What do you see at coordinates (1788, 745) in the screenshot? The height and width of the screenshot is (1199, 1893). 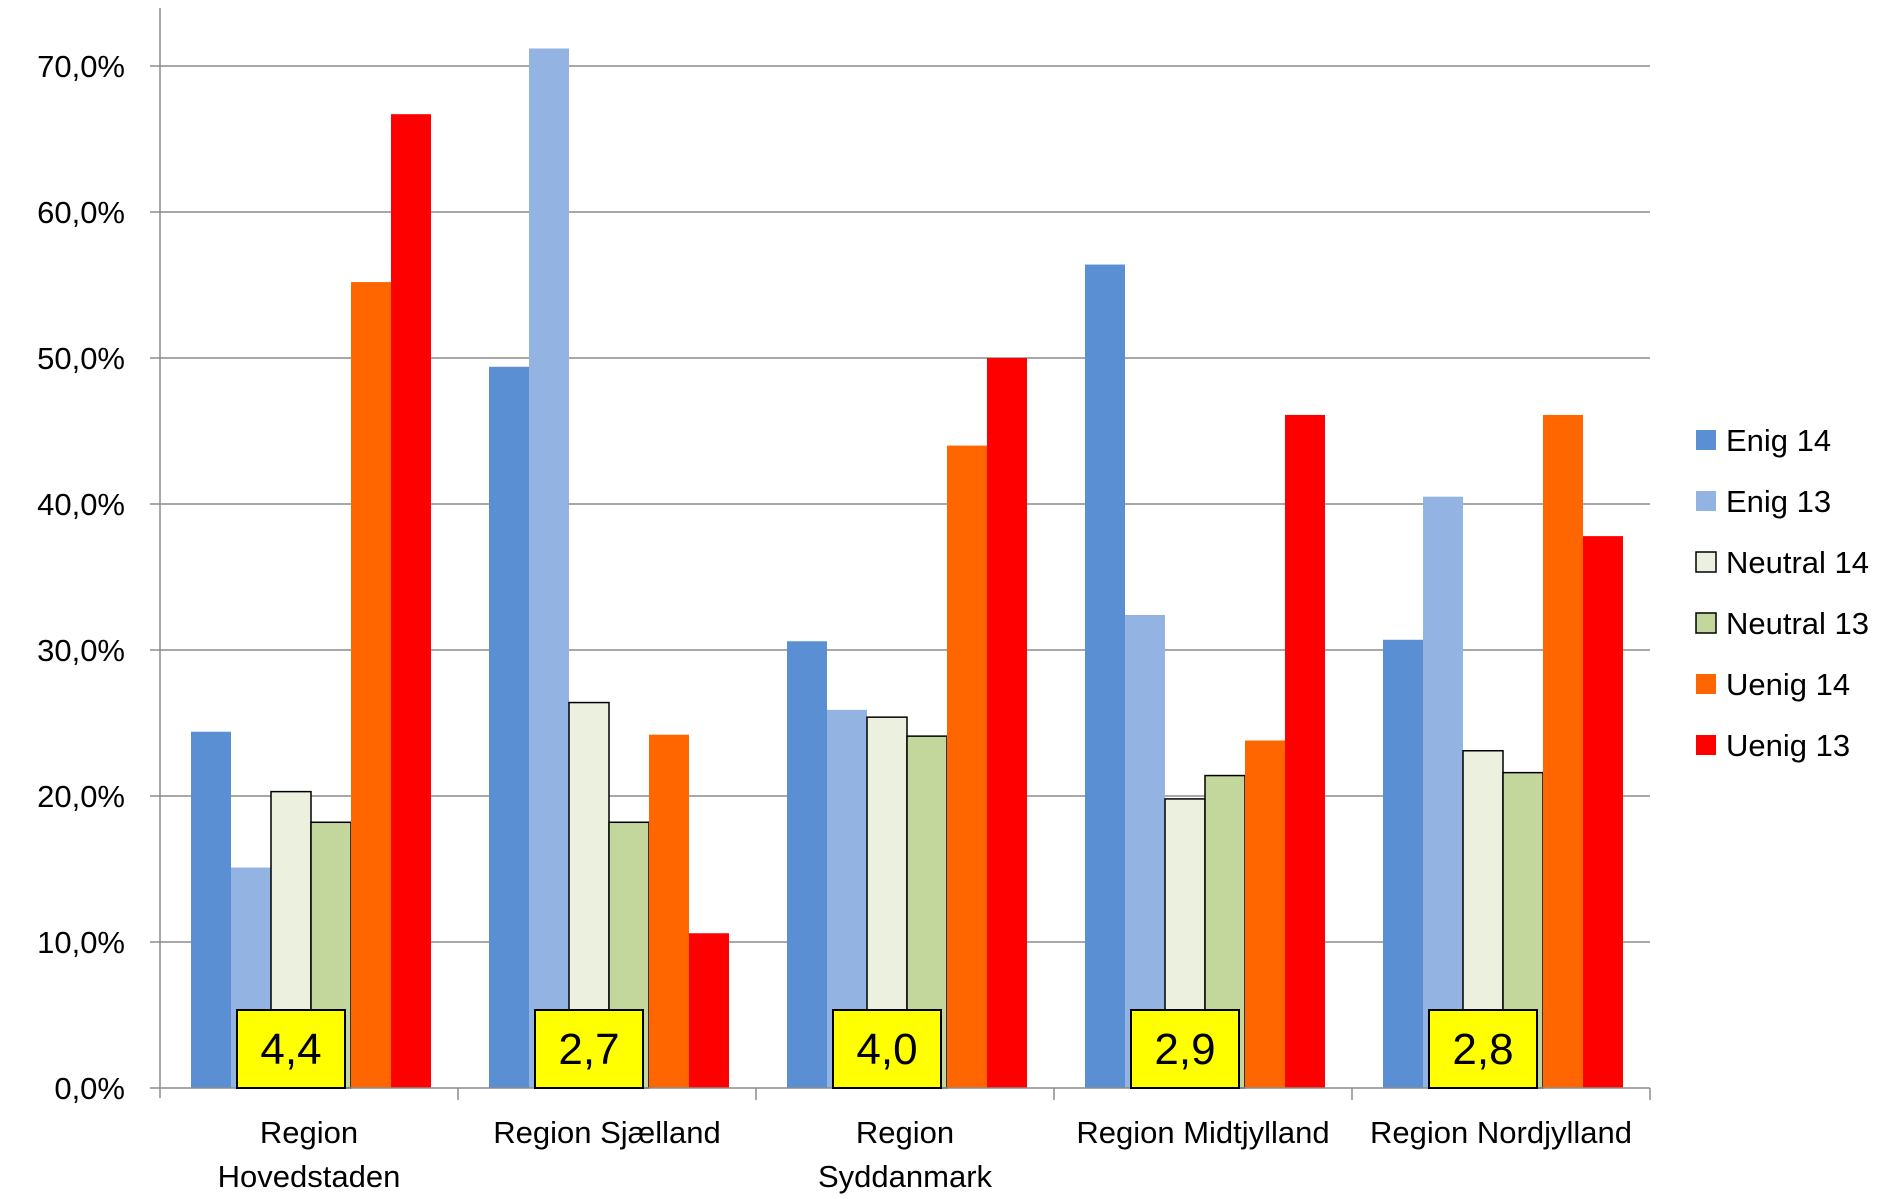 I see `legend-label: Uenig 13` at bounding box center [1788, 745].